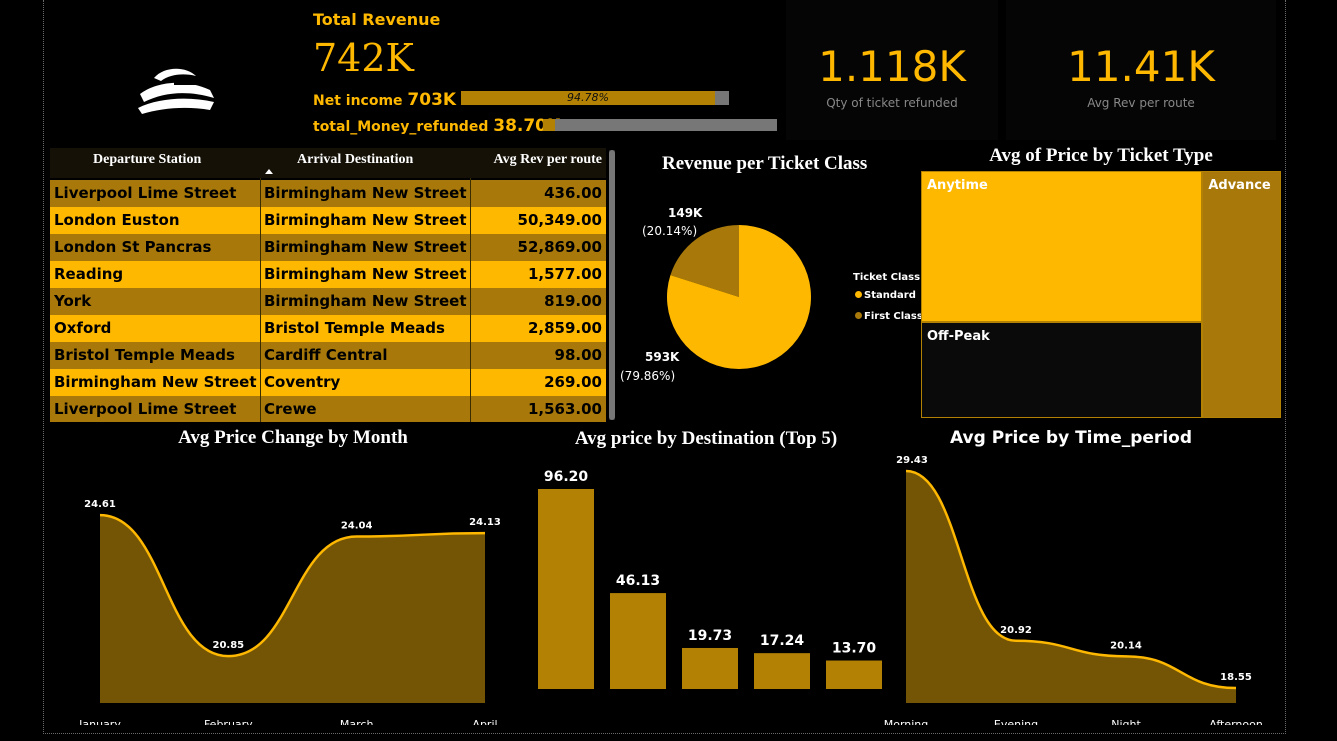 The image size is (1337, 741). I want to click on data-label: 24.04, so click(357, 526).